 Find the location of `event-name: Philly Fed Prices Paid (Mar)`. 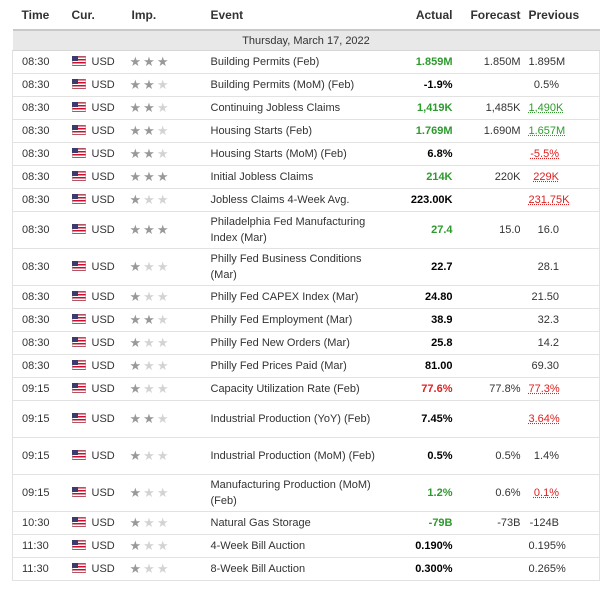

event-name: Philly Fed Prices Paid (Mar) is located at coordinates (297, 366).